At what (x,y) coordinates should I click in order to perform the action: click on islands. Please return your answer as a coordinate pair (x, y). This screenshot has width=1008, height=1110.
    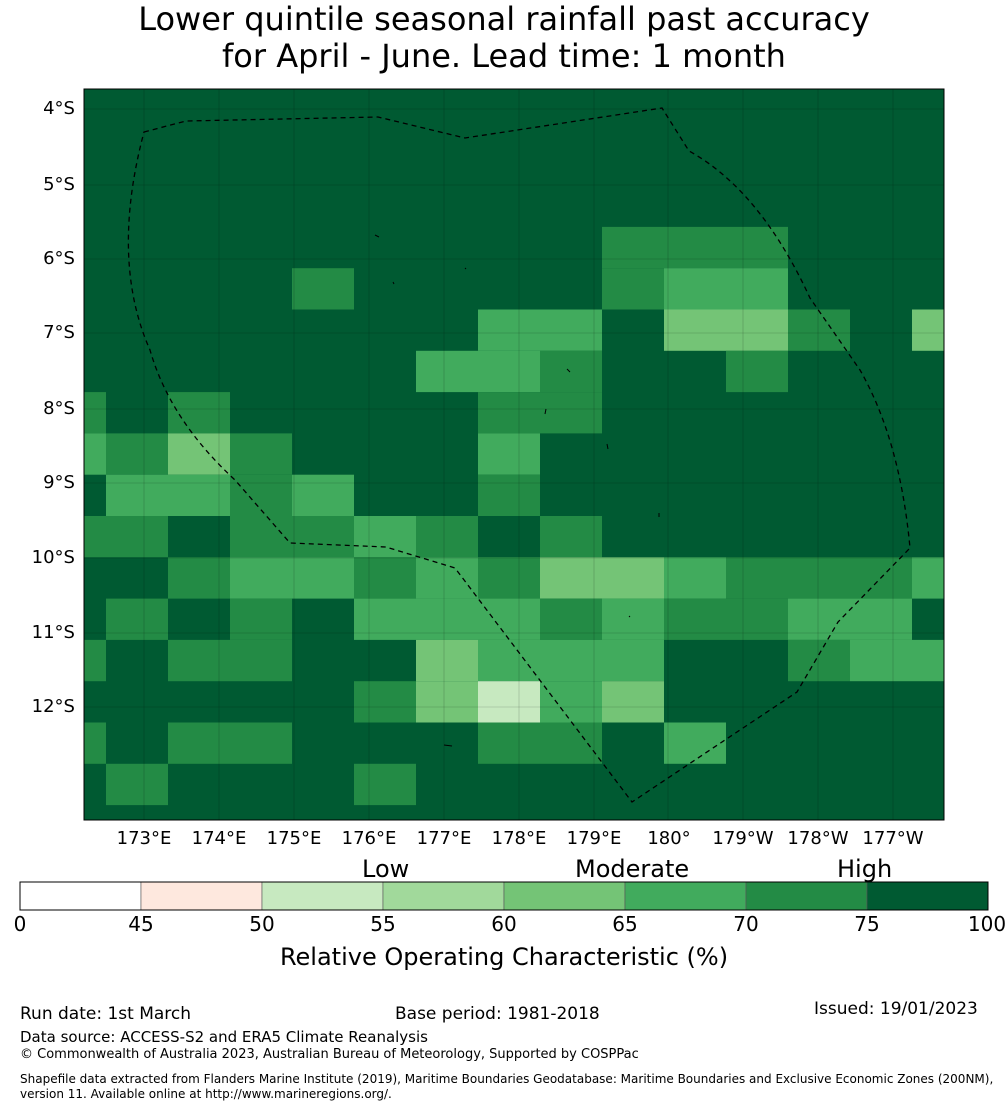
    Looking at the image, I should click on (517, 490).